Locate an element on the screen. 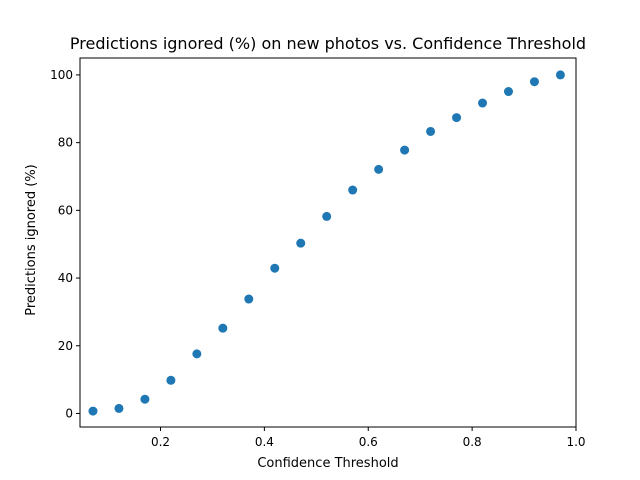 This screenshot has height=480, width=640. x-tick-label: 0.8 is located at coordinates (472, 442).